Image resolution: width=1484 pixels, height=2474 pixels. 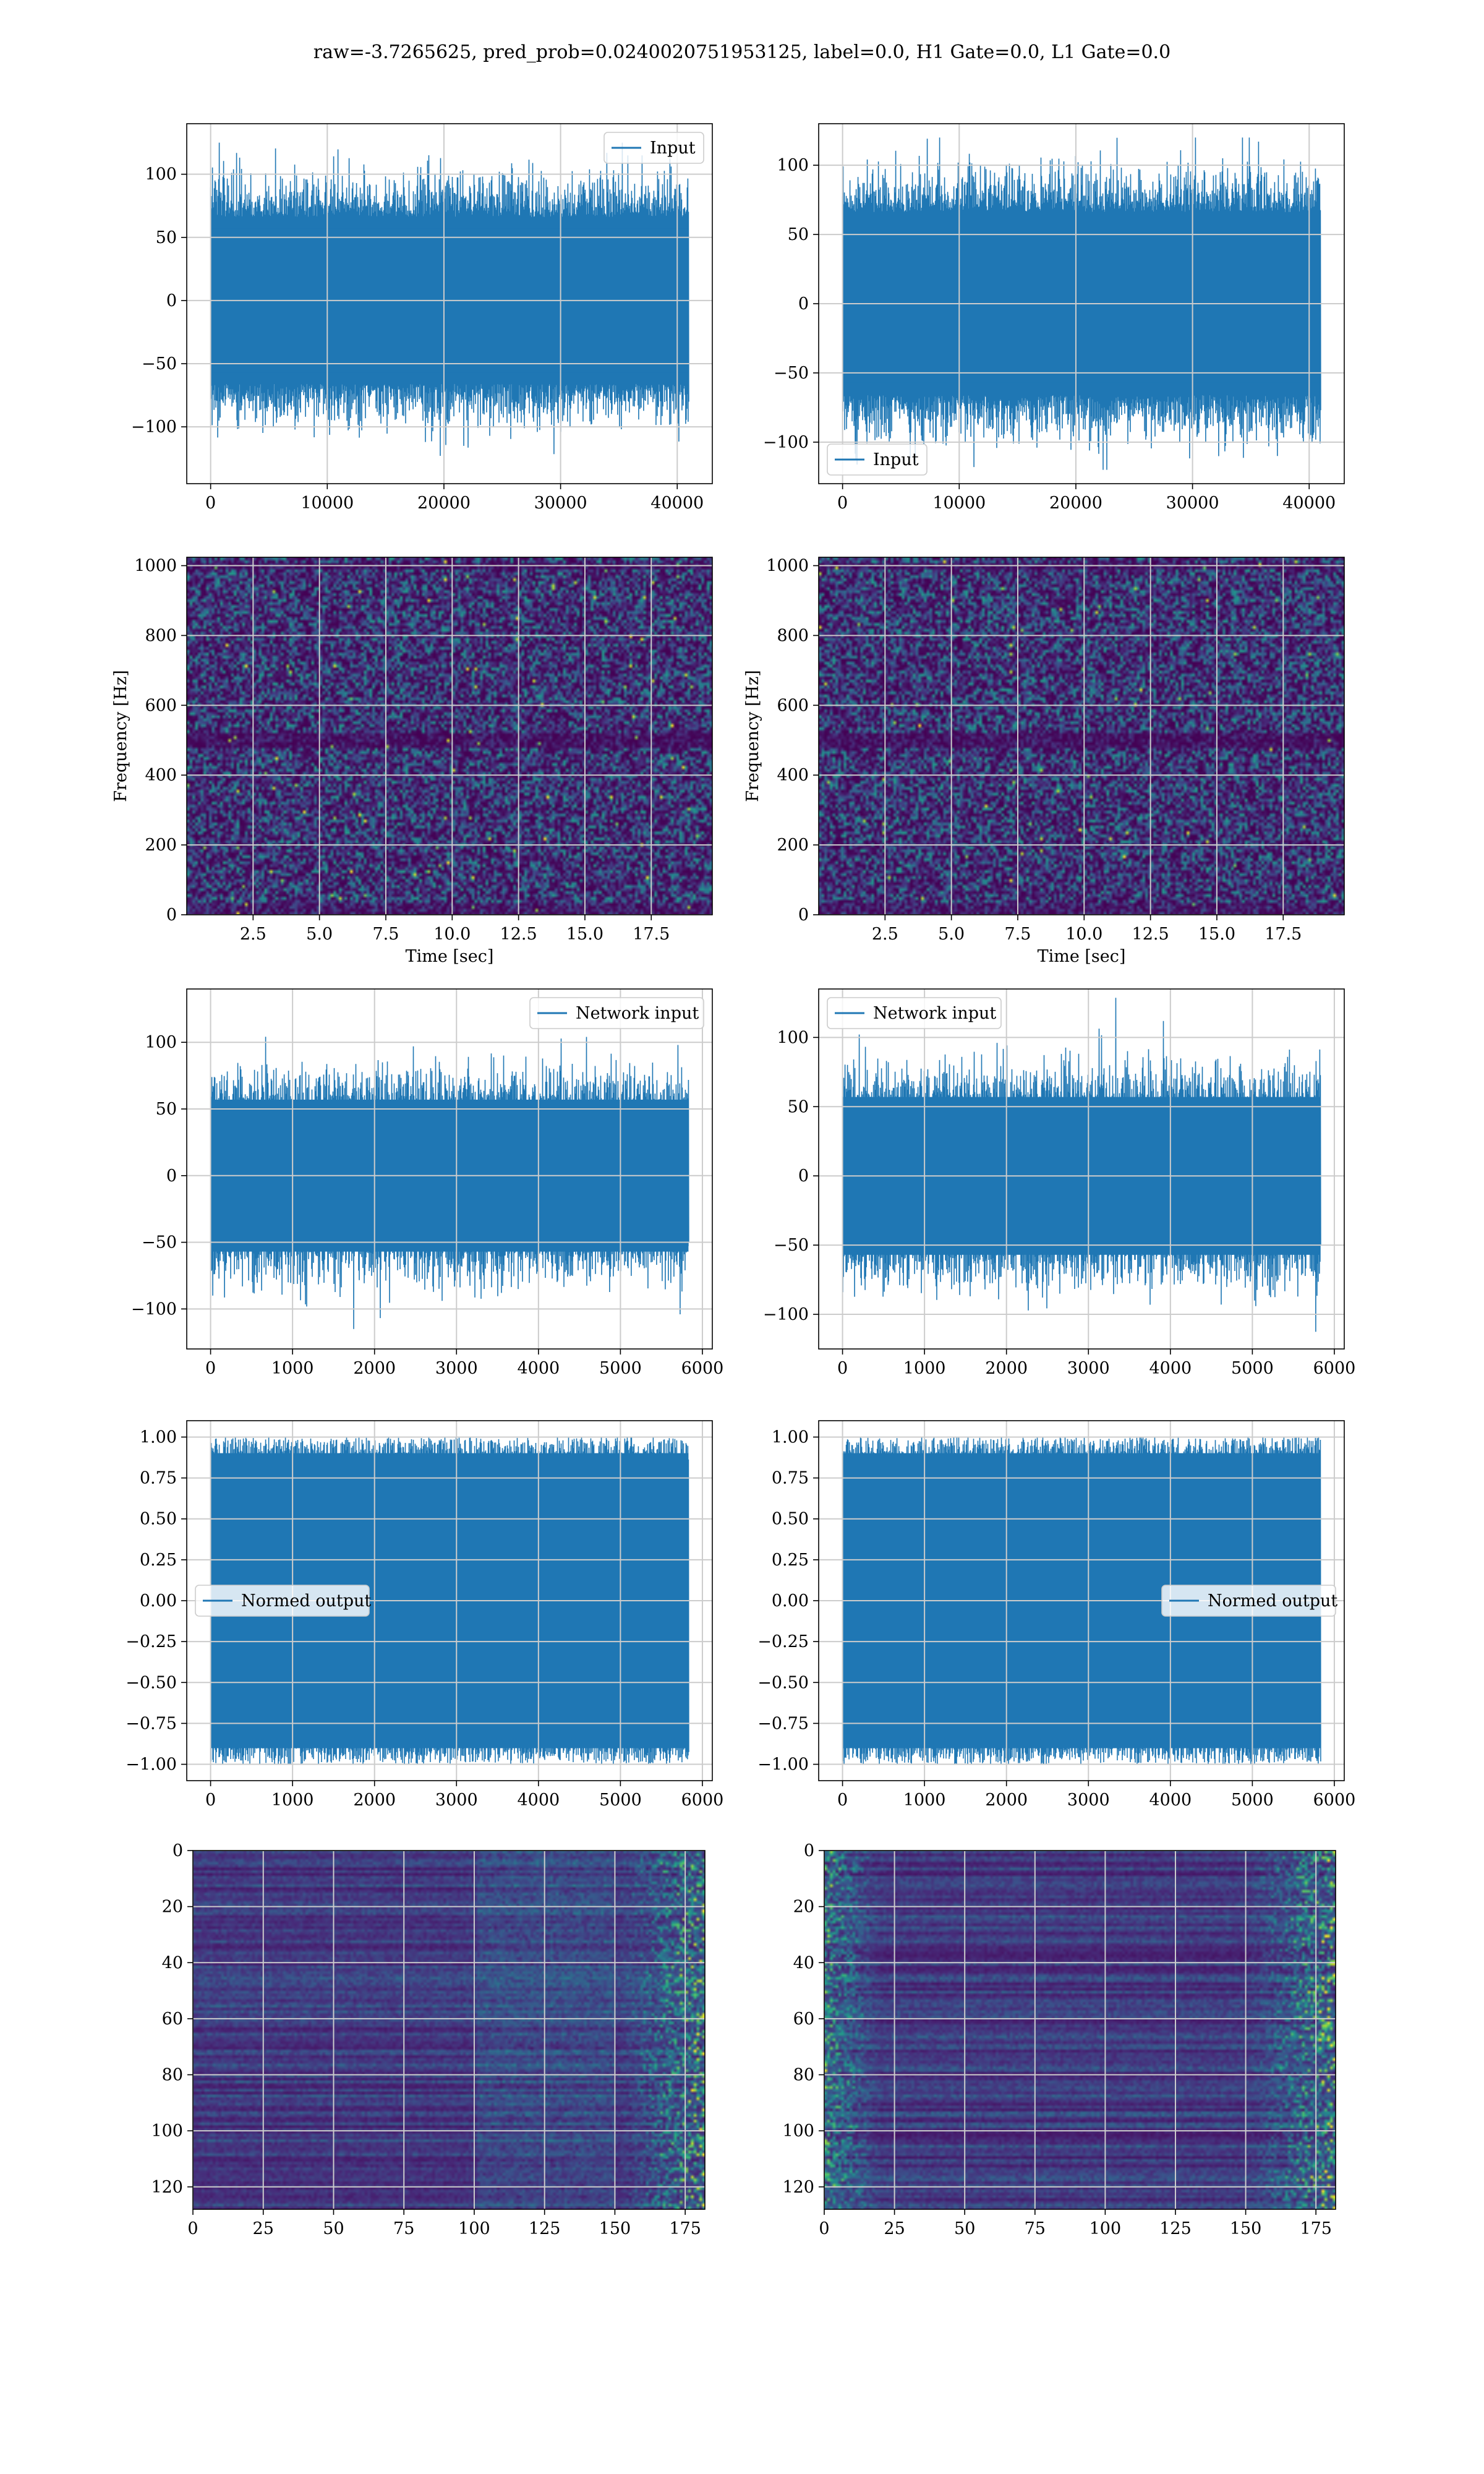 I want to click on y-tick-label: 0.00, so click(x=790, y=1601).